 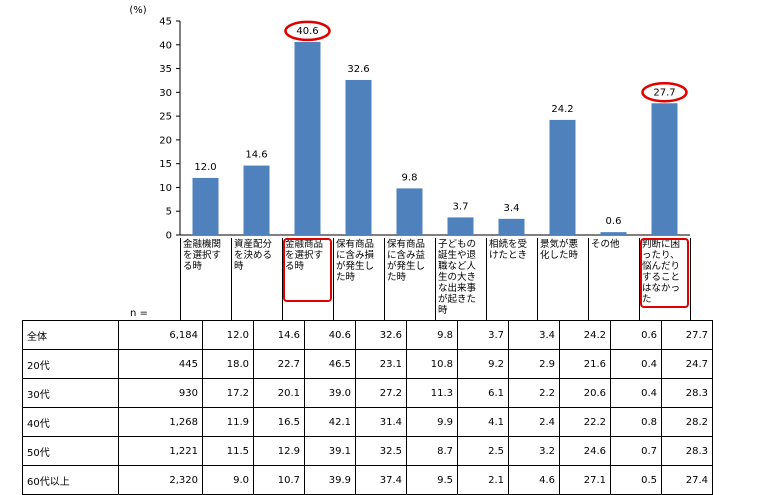 What do you see at coordinates (562, 109) in the screenshot?
I see `bar-value-label: 24.2` at bounding box center [562, 109].